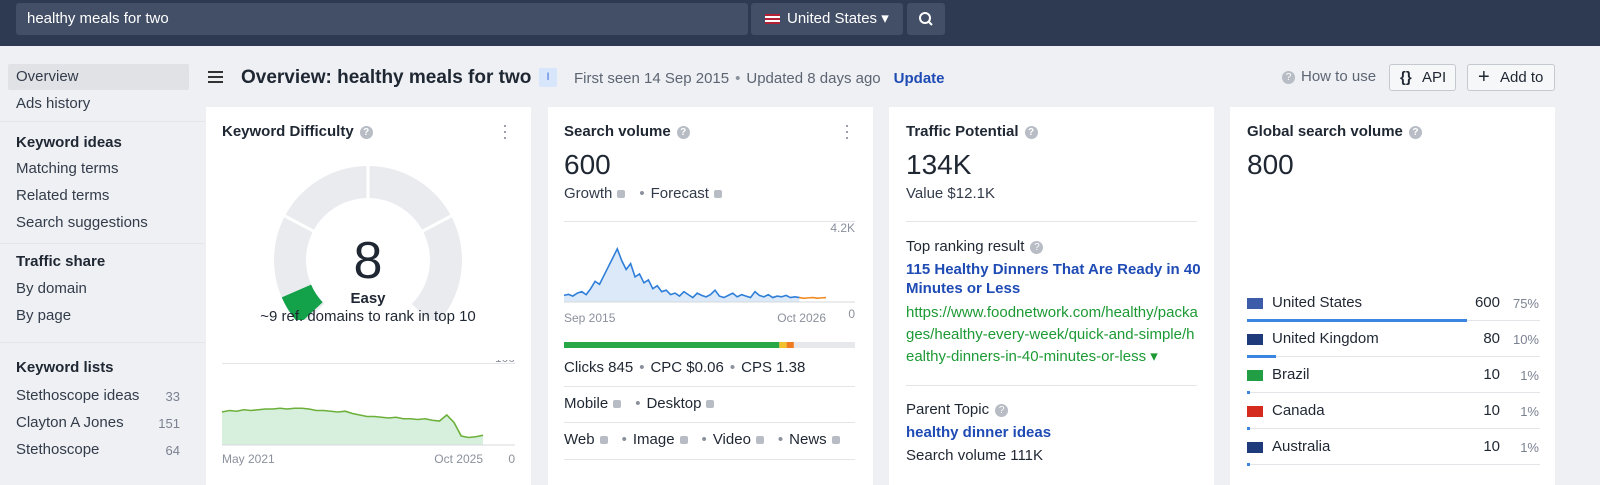 Image resolution: width=1600 pixels, height=485 pixels. I want to click on tp-title: Traffic Potential, so click(962, 131).